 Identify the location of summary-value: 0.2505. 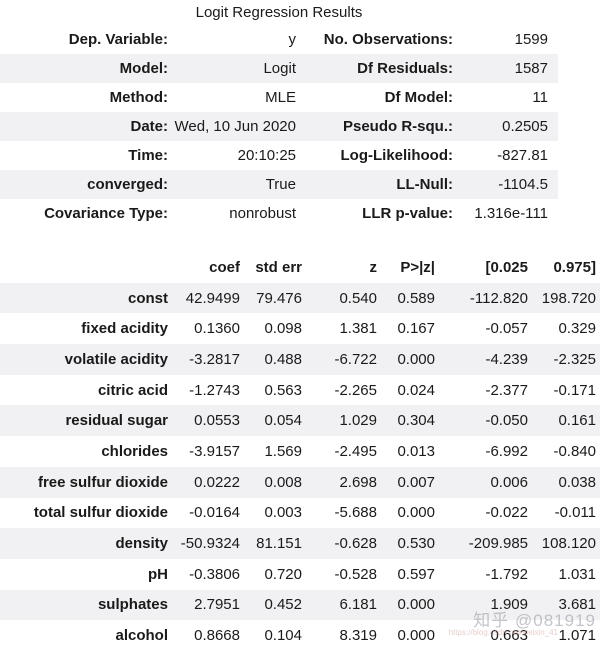
(525, 126).